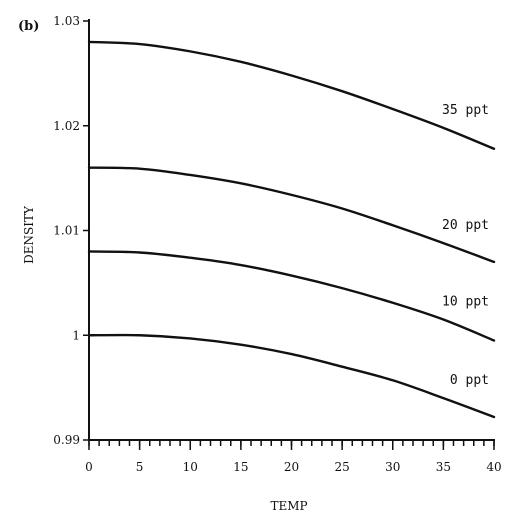 The height and width of the screenshot is (522, 520). What do you see at coordinates (291, 376) in the screenshot?
I see `series-line-0-ppt` at bounding box center [291, 376].